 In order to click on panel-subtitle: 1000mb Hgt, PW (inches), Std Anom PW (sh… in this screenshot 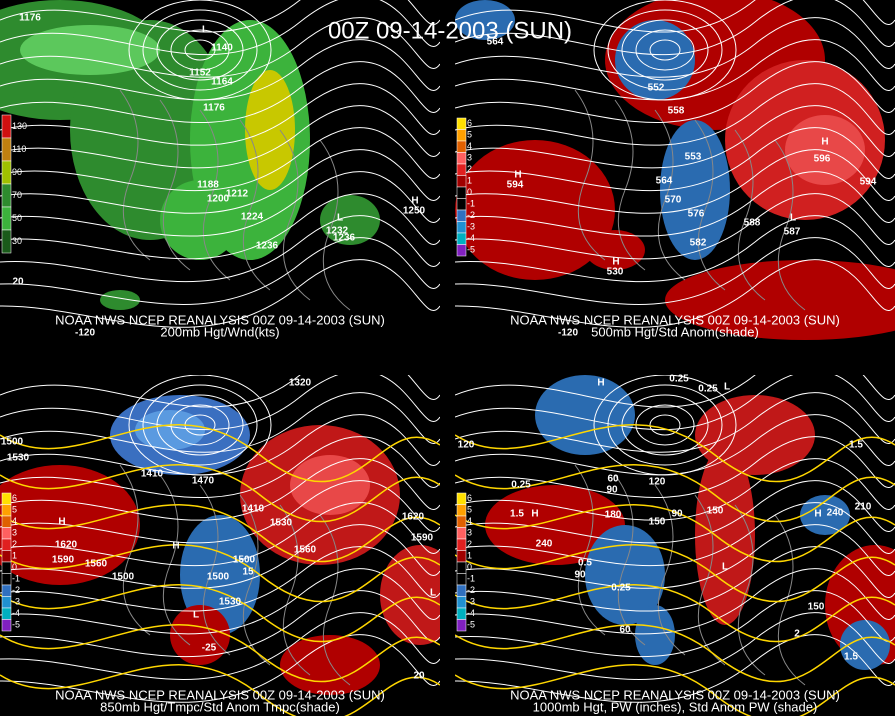, I will do `click(675, 706)`.